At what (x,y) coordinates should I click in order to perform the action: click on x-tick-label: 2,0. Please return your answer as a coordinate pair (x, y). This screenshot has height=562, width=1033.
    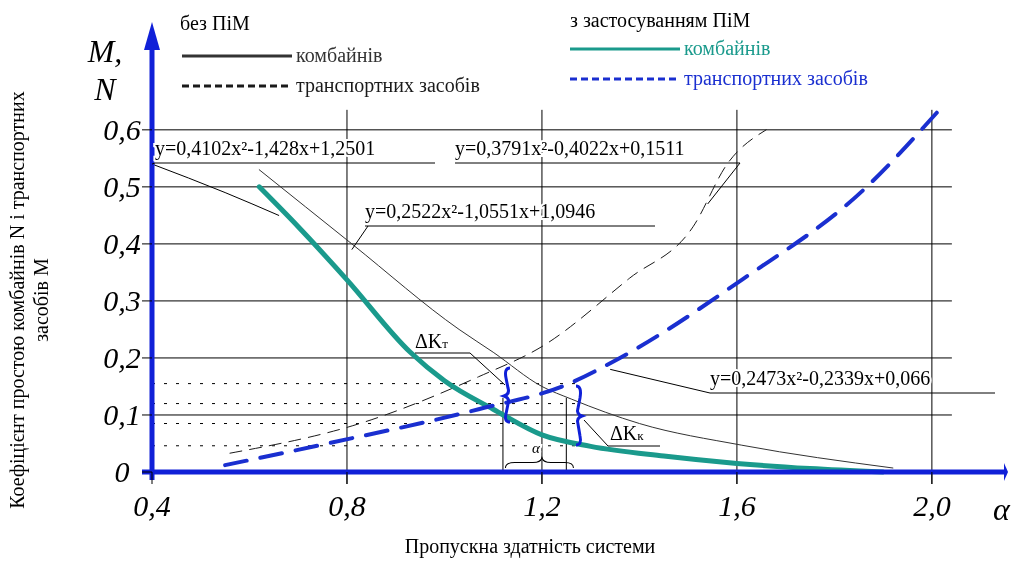
    Looking at the image, I should click on (932, 505).